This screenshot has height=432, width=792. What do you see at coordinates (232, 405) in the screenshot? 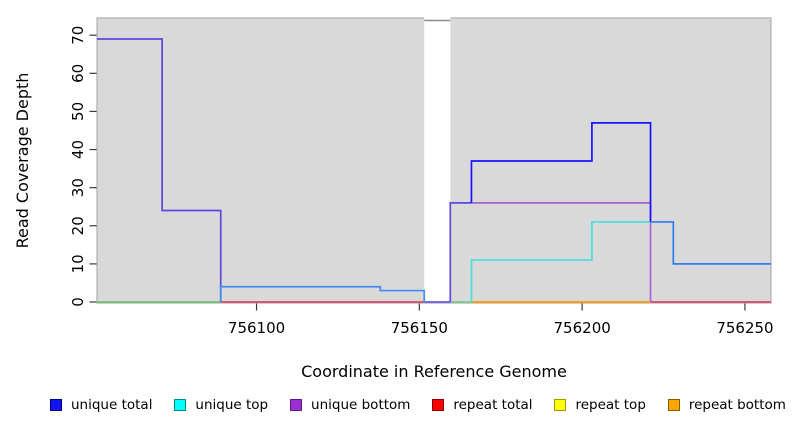
I see `legend-label: unique top` at bounding box center [232, 405].